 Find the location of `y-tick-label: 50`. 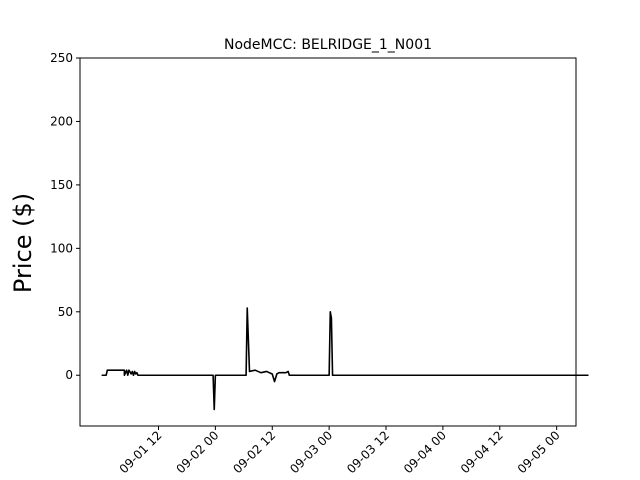

y-tick-label: 50 is located at coordinates (65, 312).